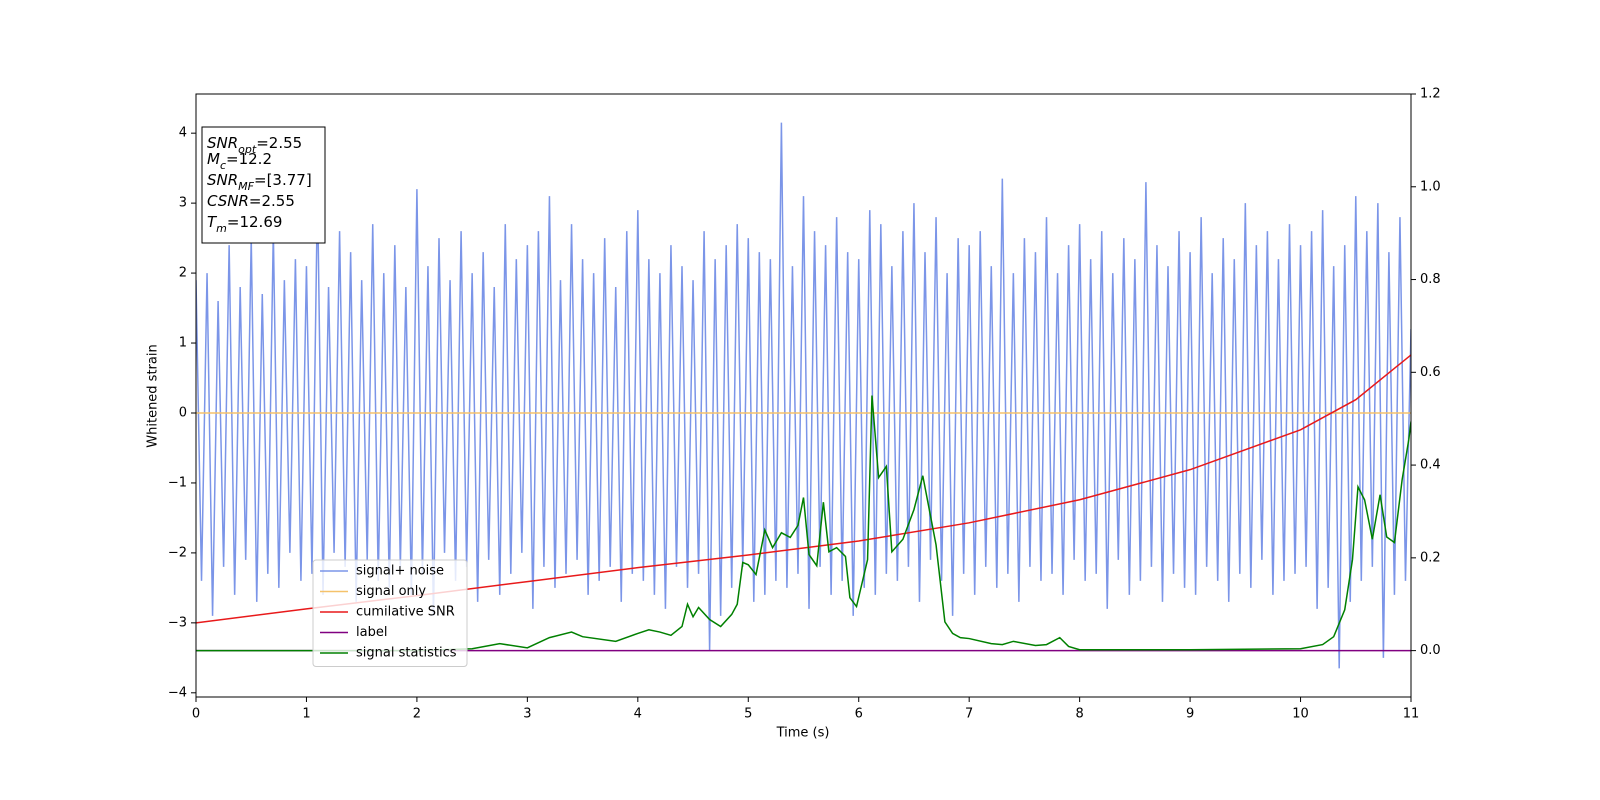  I want to click on annotation: SNRopt=2.55, so click(254, 145).